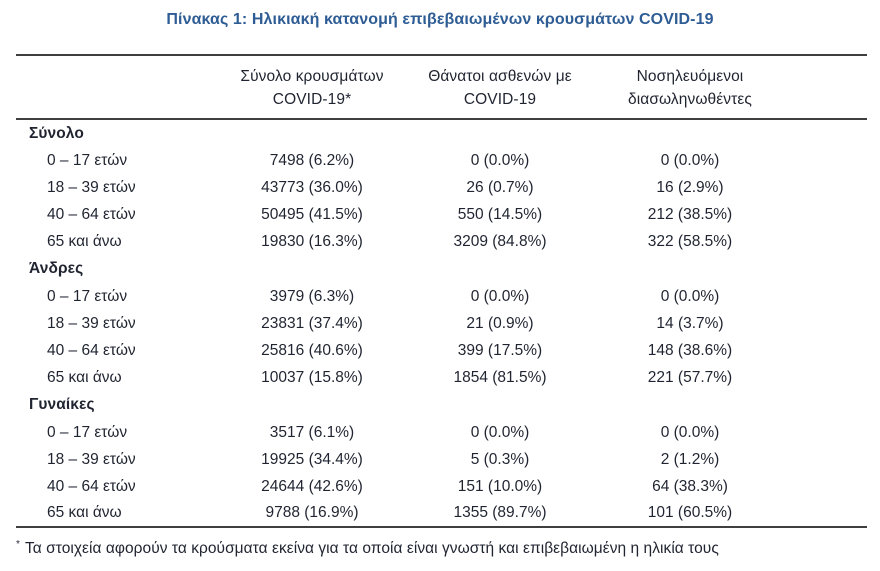 The width and height of the screenshot is (880, 571). I want to click on footnote-asterisk: *, so click(18, 544).